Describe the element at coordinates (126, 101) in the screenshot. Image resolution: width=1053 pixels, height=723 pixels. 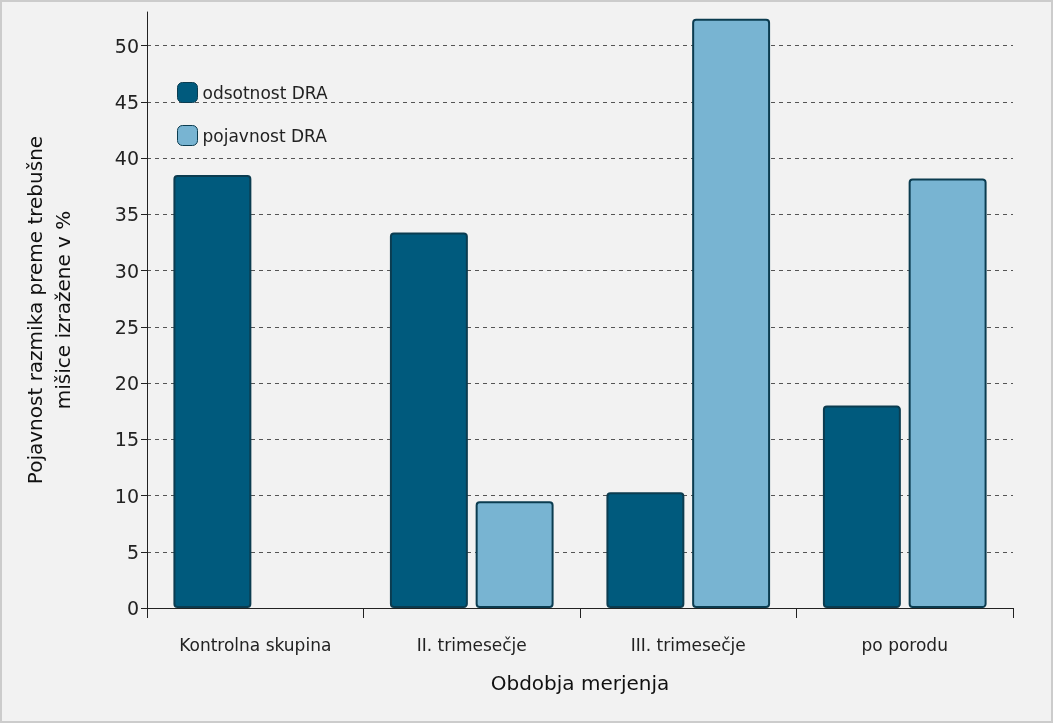
I see `y-tick-label: 45` at that location.